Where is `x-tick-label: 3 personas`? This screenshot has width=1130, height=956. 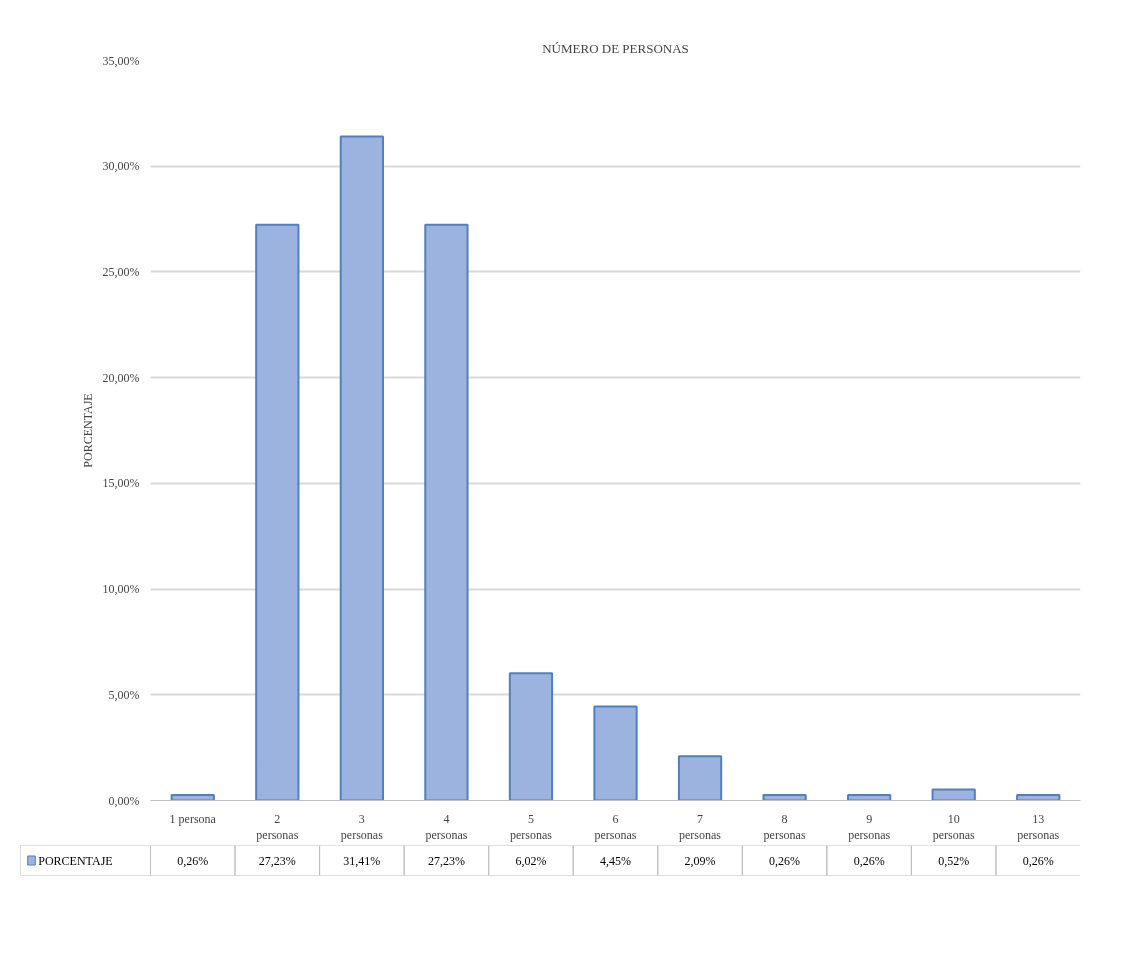 x-tick-label: 3 personas is located at coordinates (362, 827).